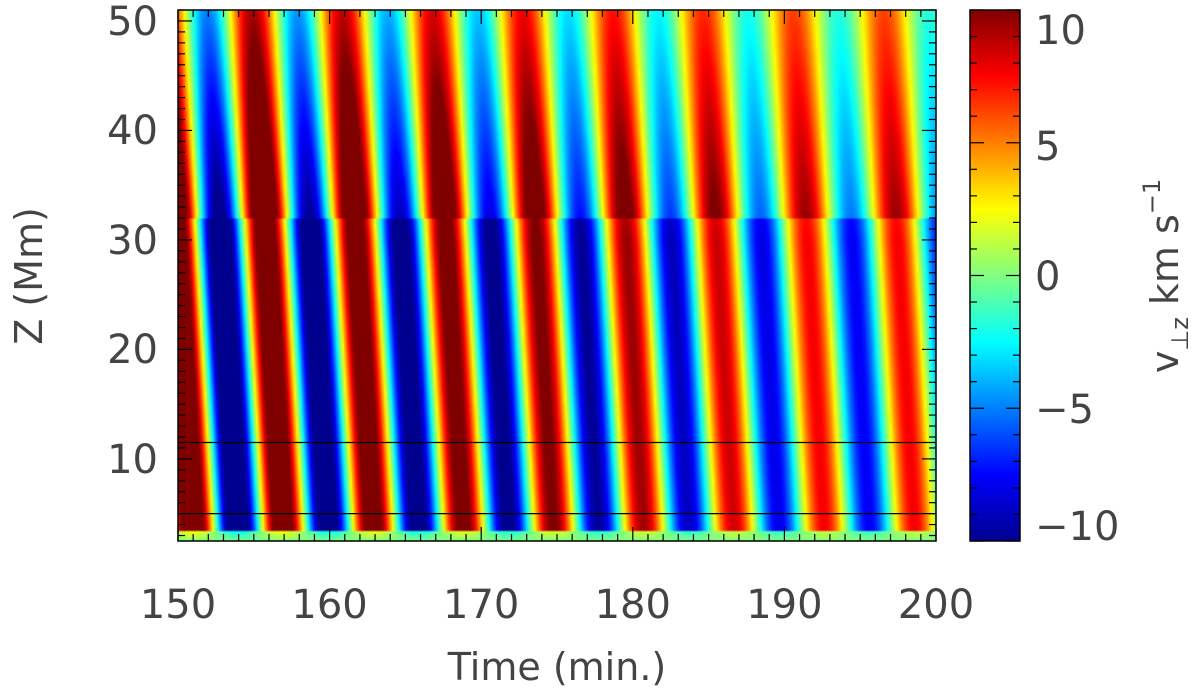 This screenshot has width=1200, height=699. Describe the element at coordinates (132, 22) in the screenshot. I see `y-tick-label: 50` at that location.